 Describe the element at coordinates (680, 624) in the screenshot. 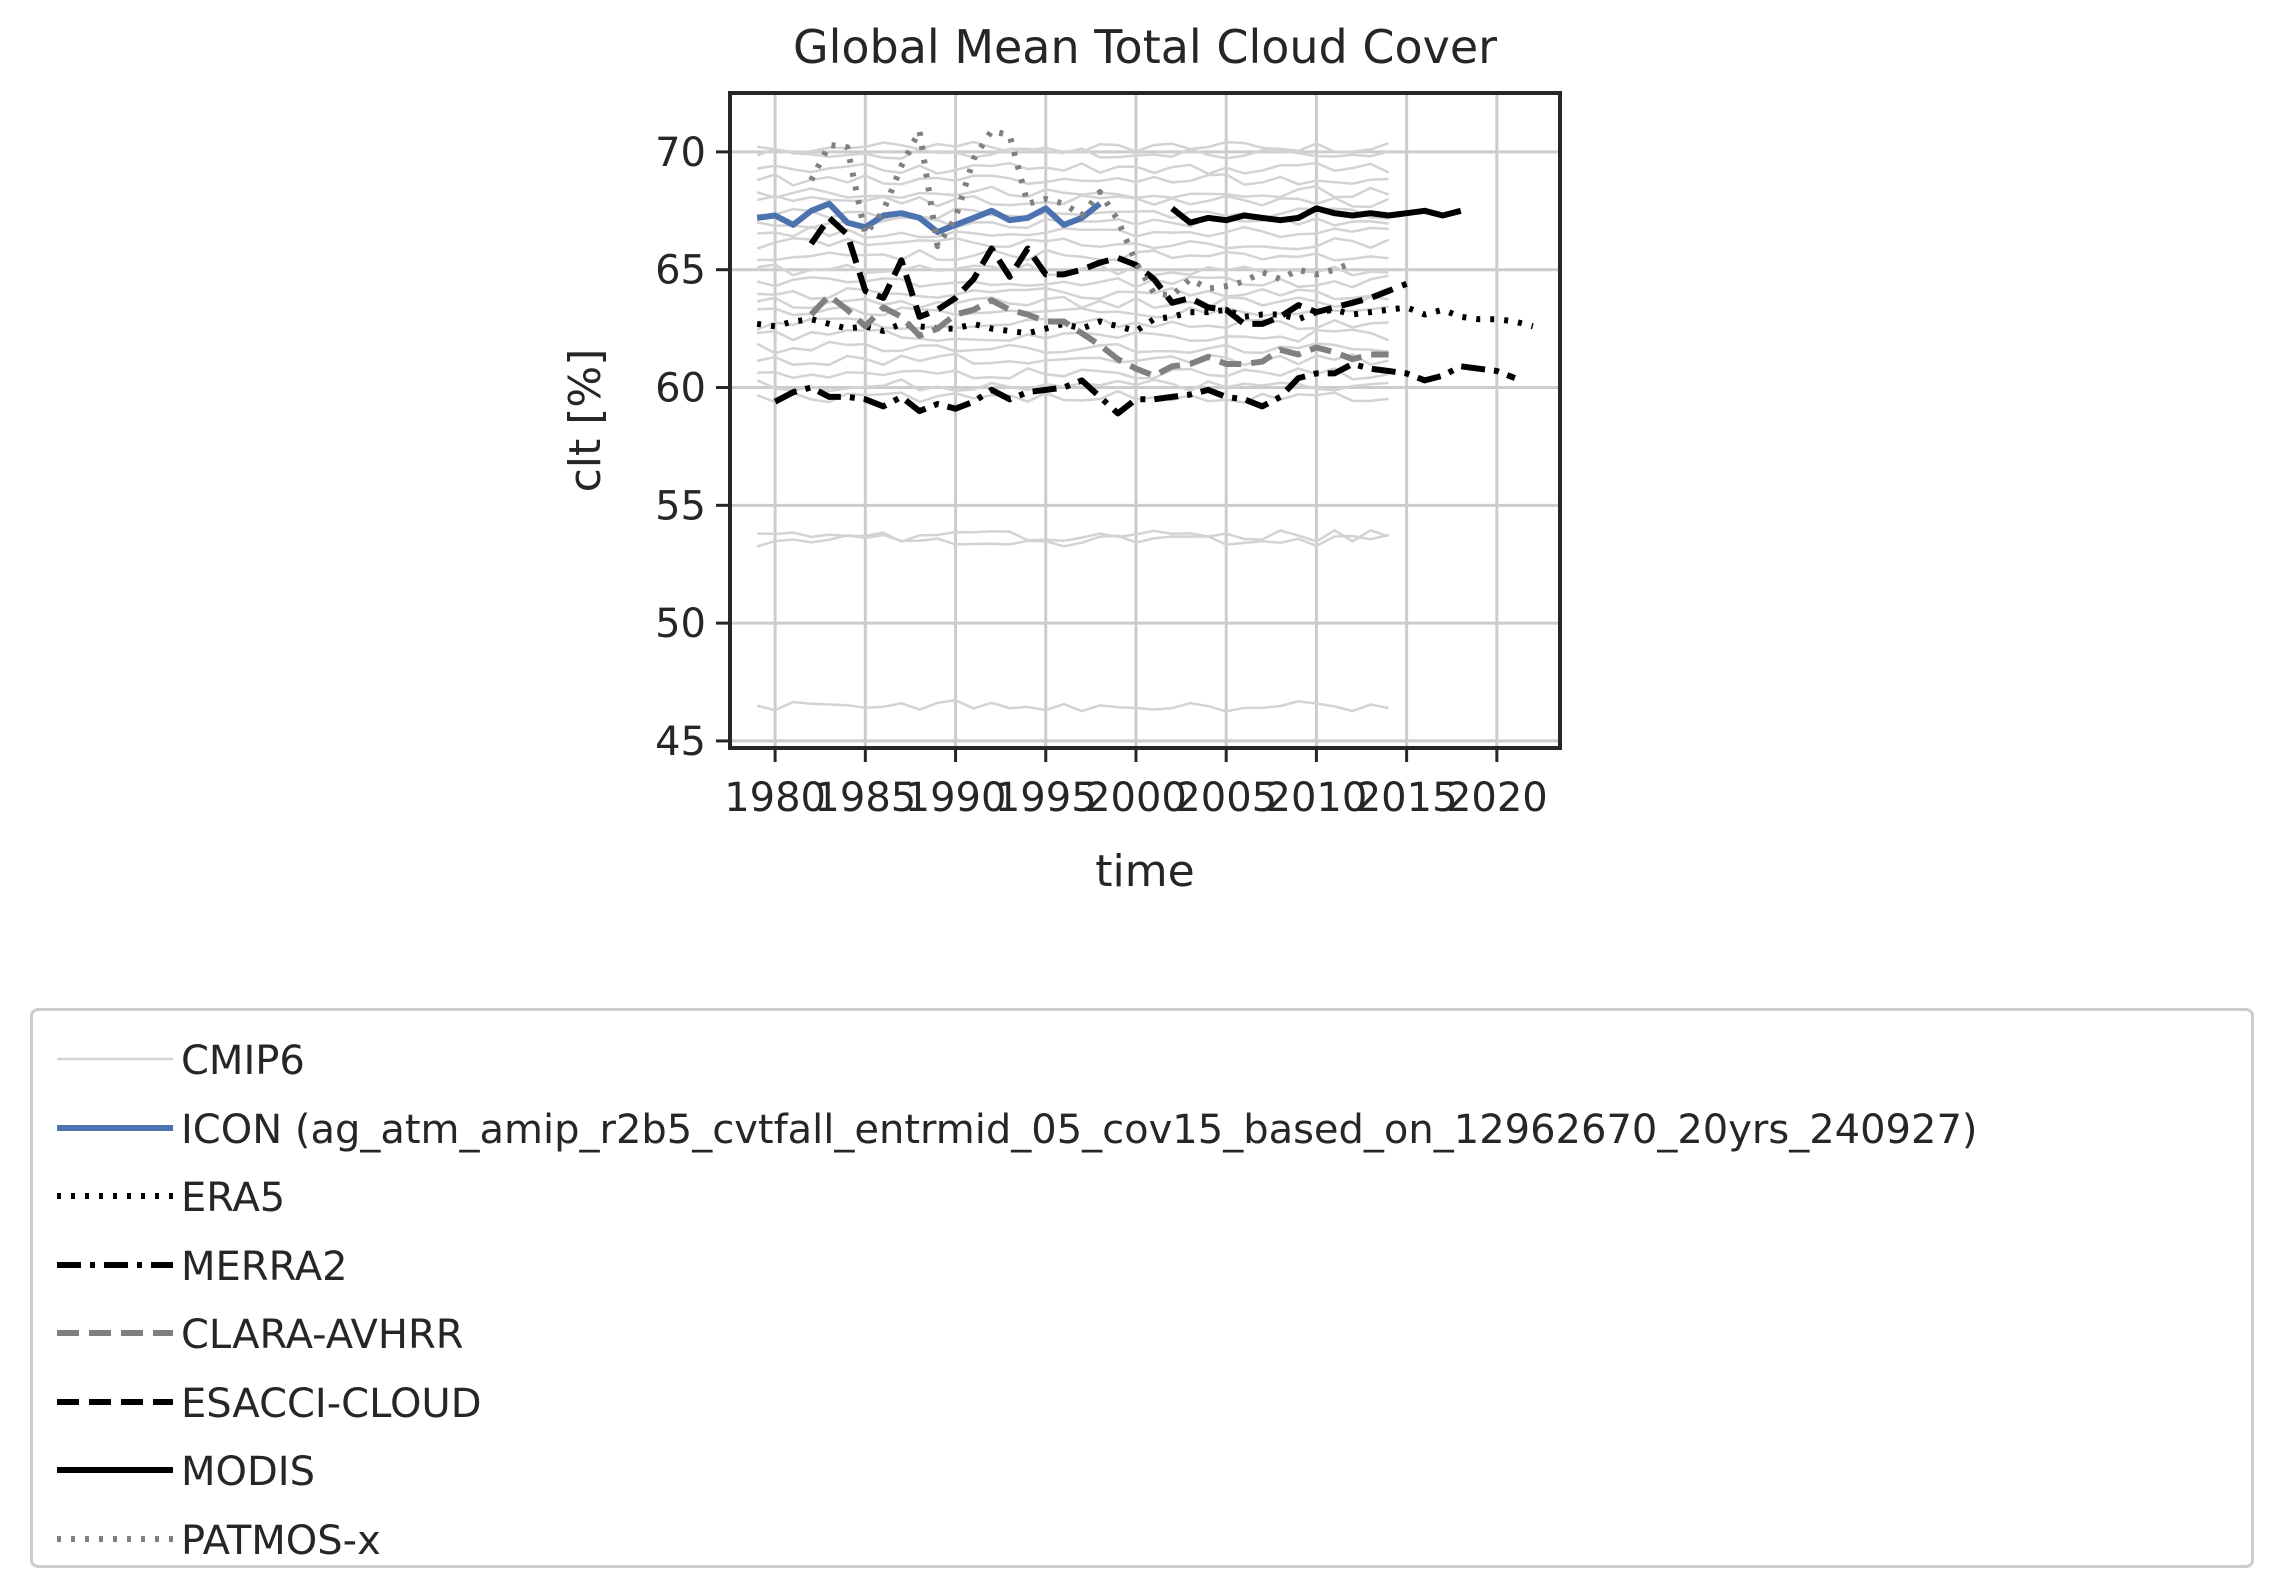

I see `y-tick-label: 50` at that location.